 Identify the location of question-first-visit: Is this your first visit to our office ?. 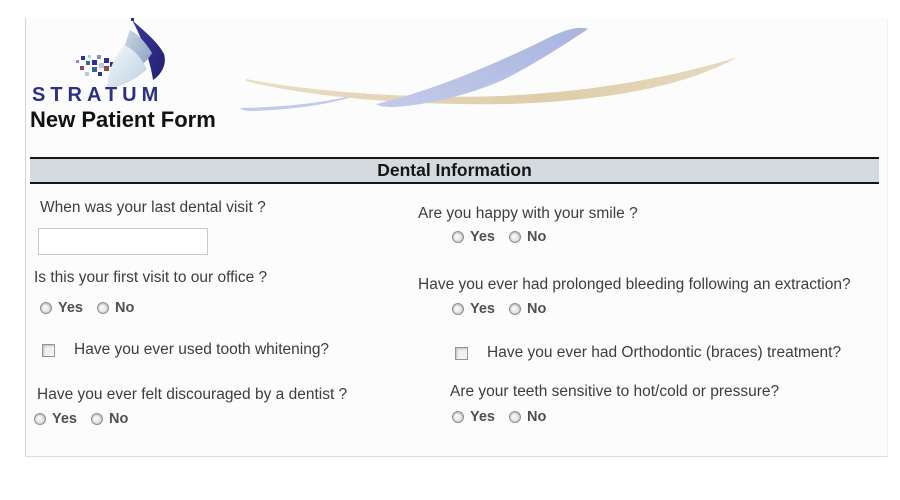
(151, 277).